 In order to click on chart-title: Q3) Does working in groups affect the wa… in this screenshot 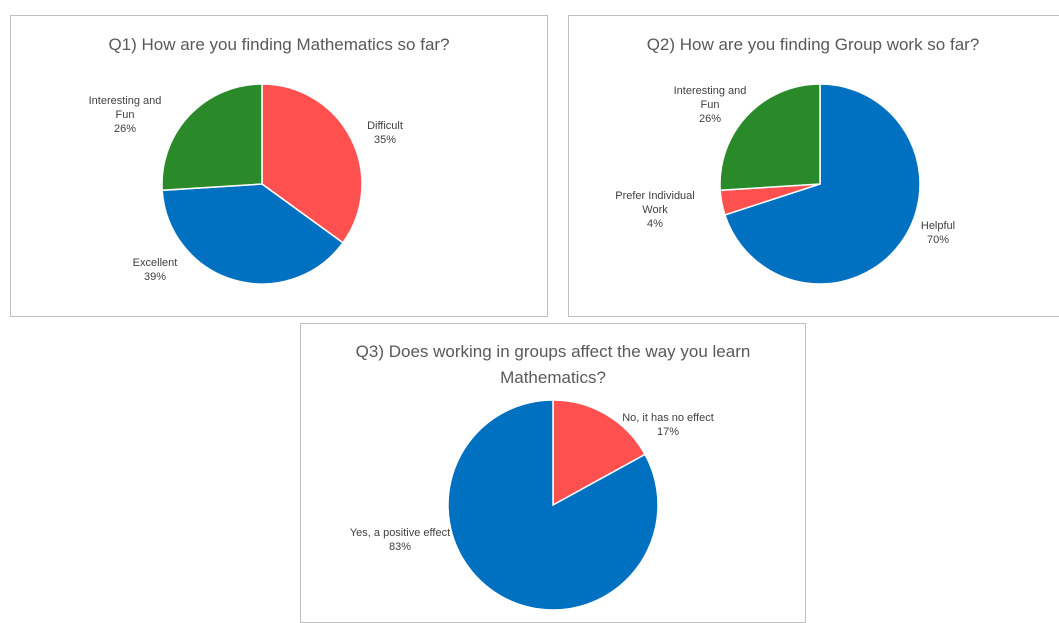, I will do `click(553, 364)`.